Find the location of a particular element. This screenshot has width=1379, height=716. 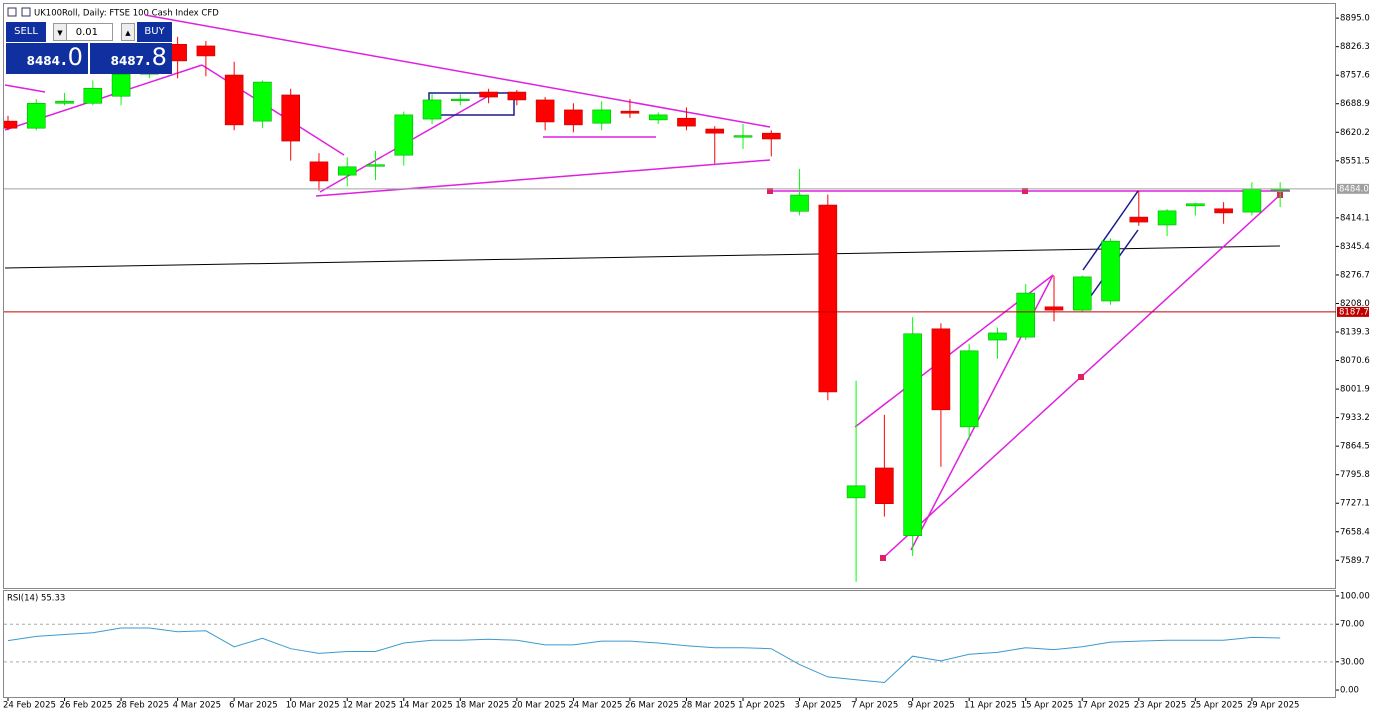

y-tick-label: 0.00 is located at coordinates (1349, 691).